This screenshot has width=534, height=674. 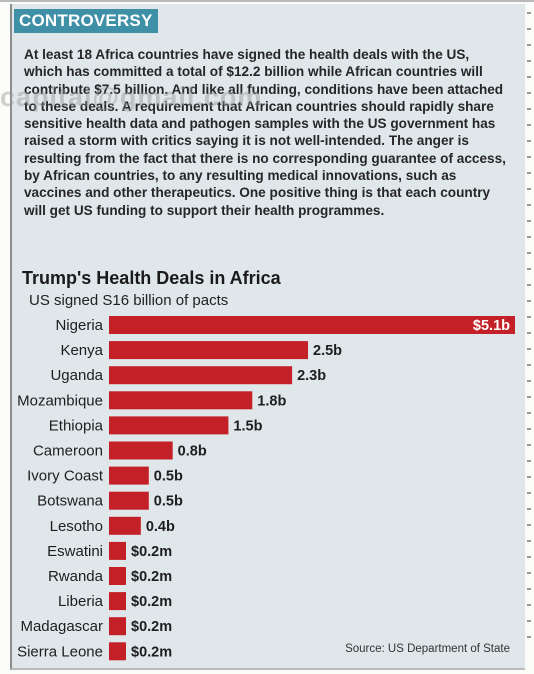 I want to click on category-label: Ivory Coast, so click(x=65, y=476).